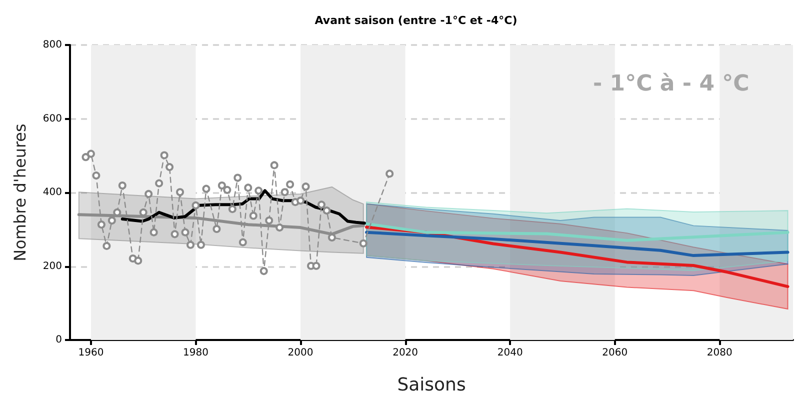  What do you see at coordinates (301, 353) in the screenshot?
I see `x-tick-label: 2000` at bounding box center [301, 353].